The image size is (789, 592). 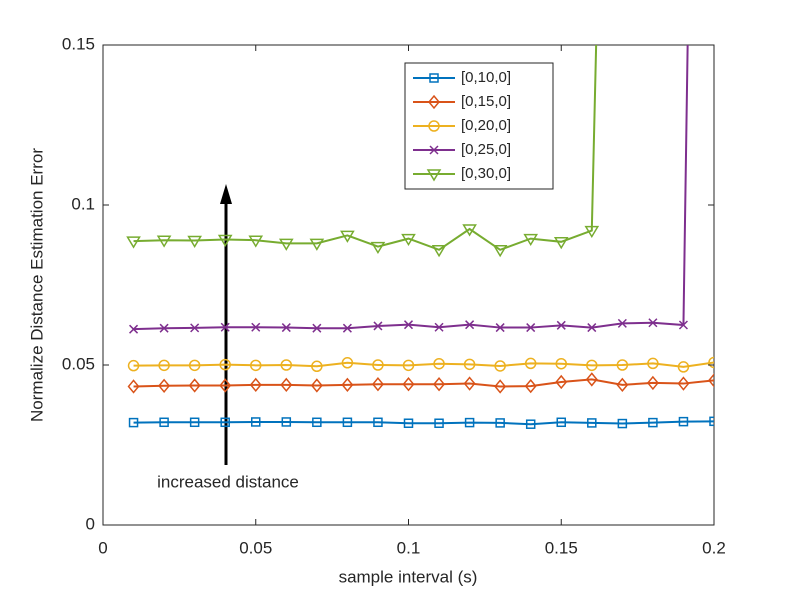 I want to click on y-tick-label: 0, so click(x=90, y=523).